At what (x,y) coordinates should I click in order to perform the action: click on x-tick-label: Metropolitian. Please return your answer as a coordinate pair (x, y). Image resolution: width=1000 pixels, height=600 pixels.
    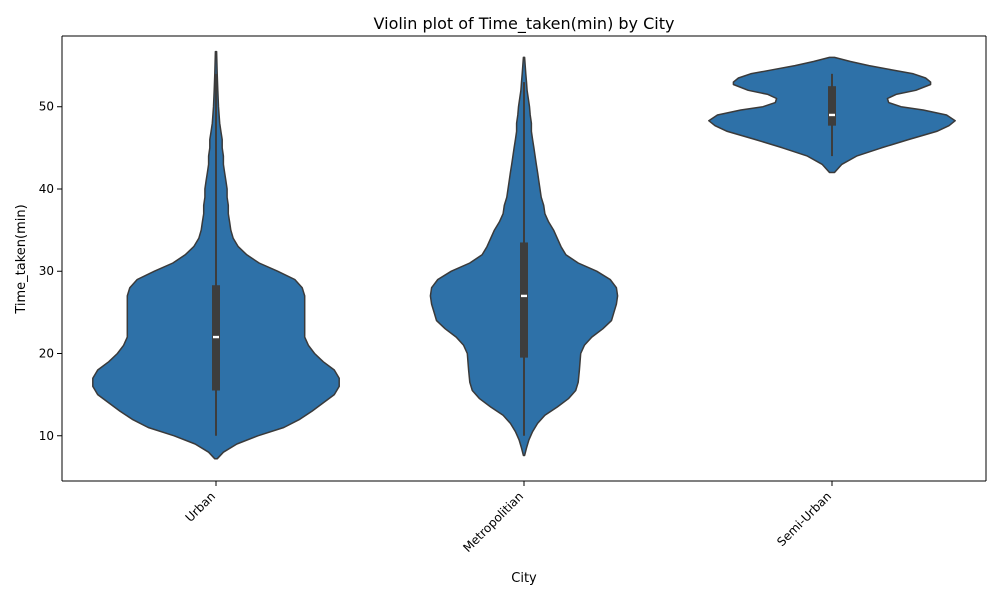
    Looking at the image, I should click on (493, 522).